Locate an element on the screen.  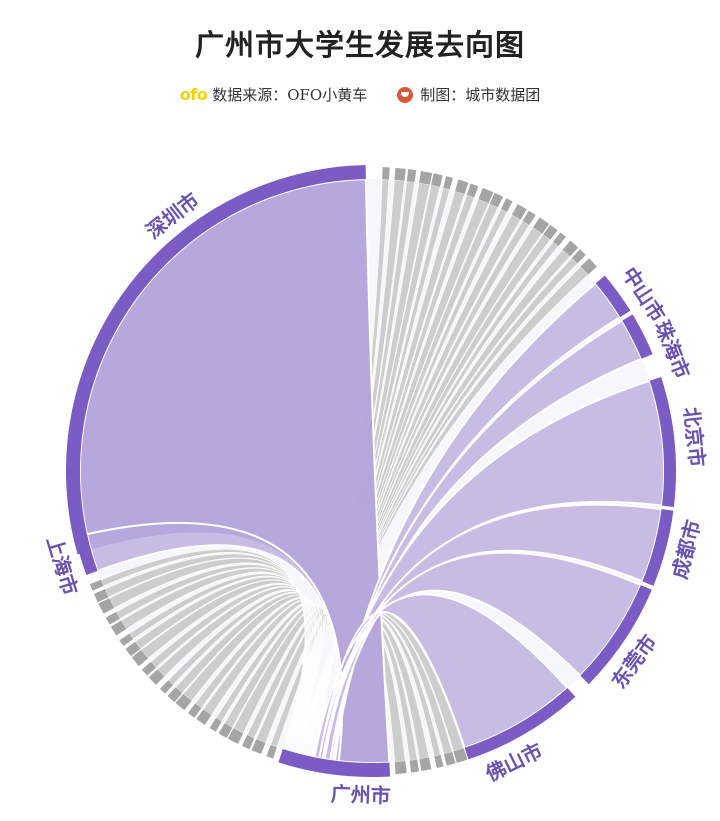
chart-maker-credit: 制图：城市数据团 is located at coordinates (468, 94).